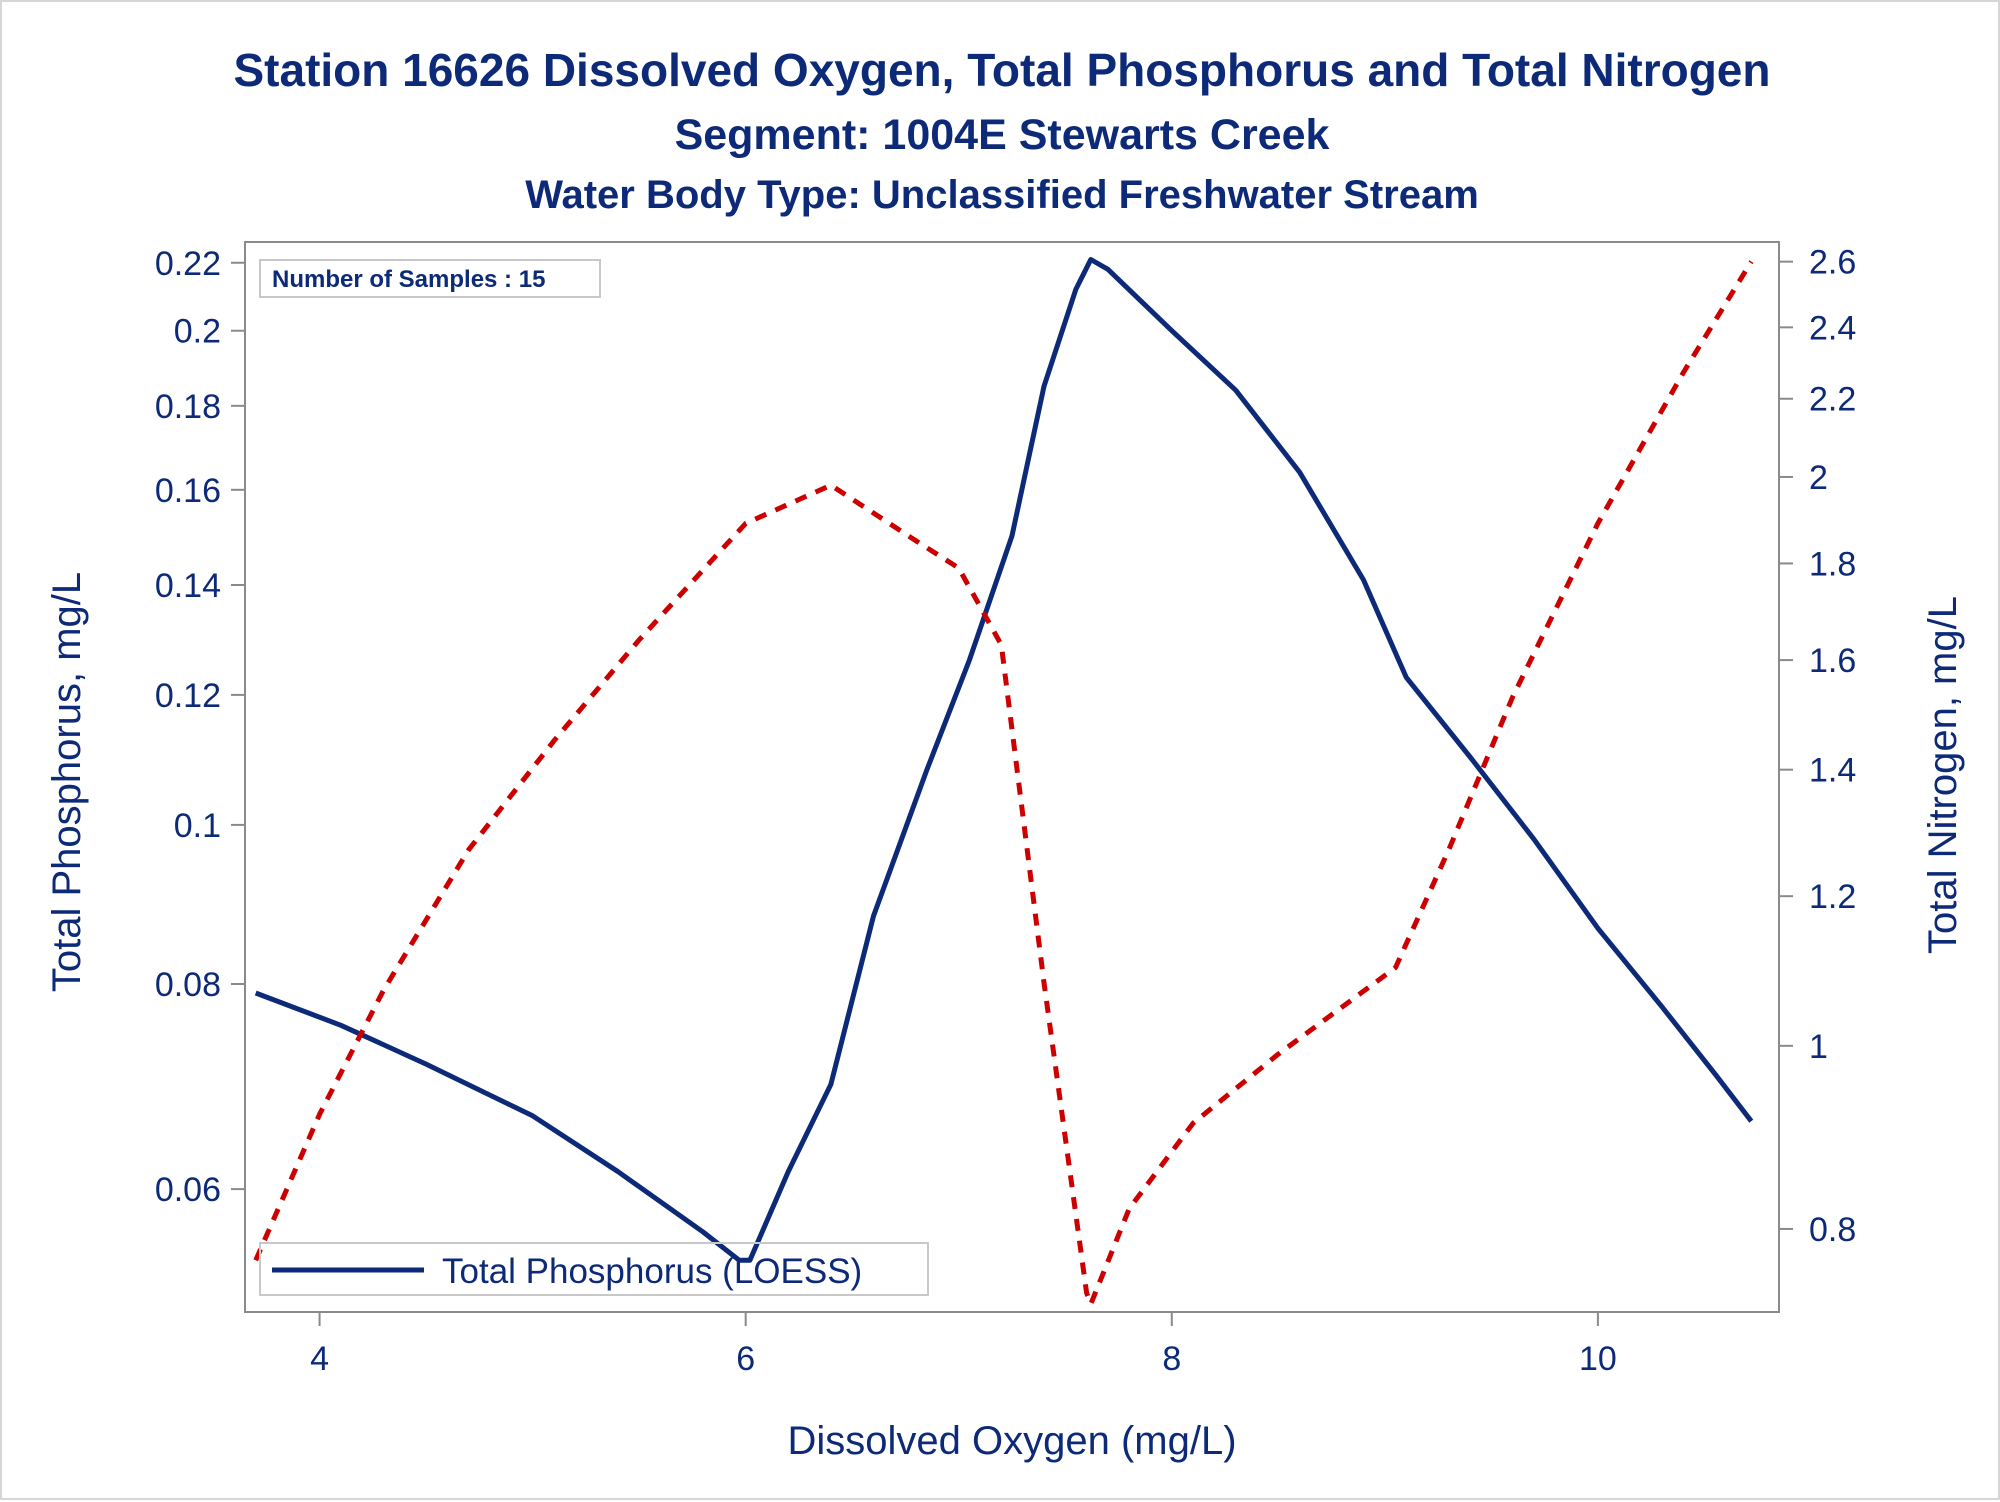  Describe the element at coordinates (188, 407) in the screenshot. I see `y-tick-label: 0.18` at that location.